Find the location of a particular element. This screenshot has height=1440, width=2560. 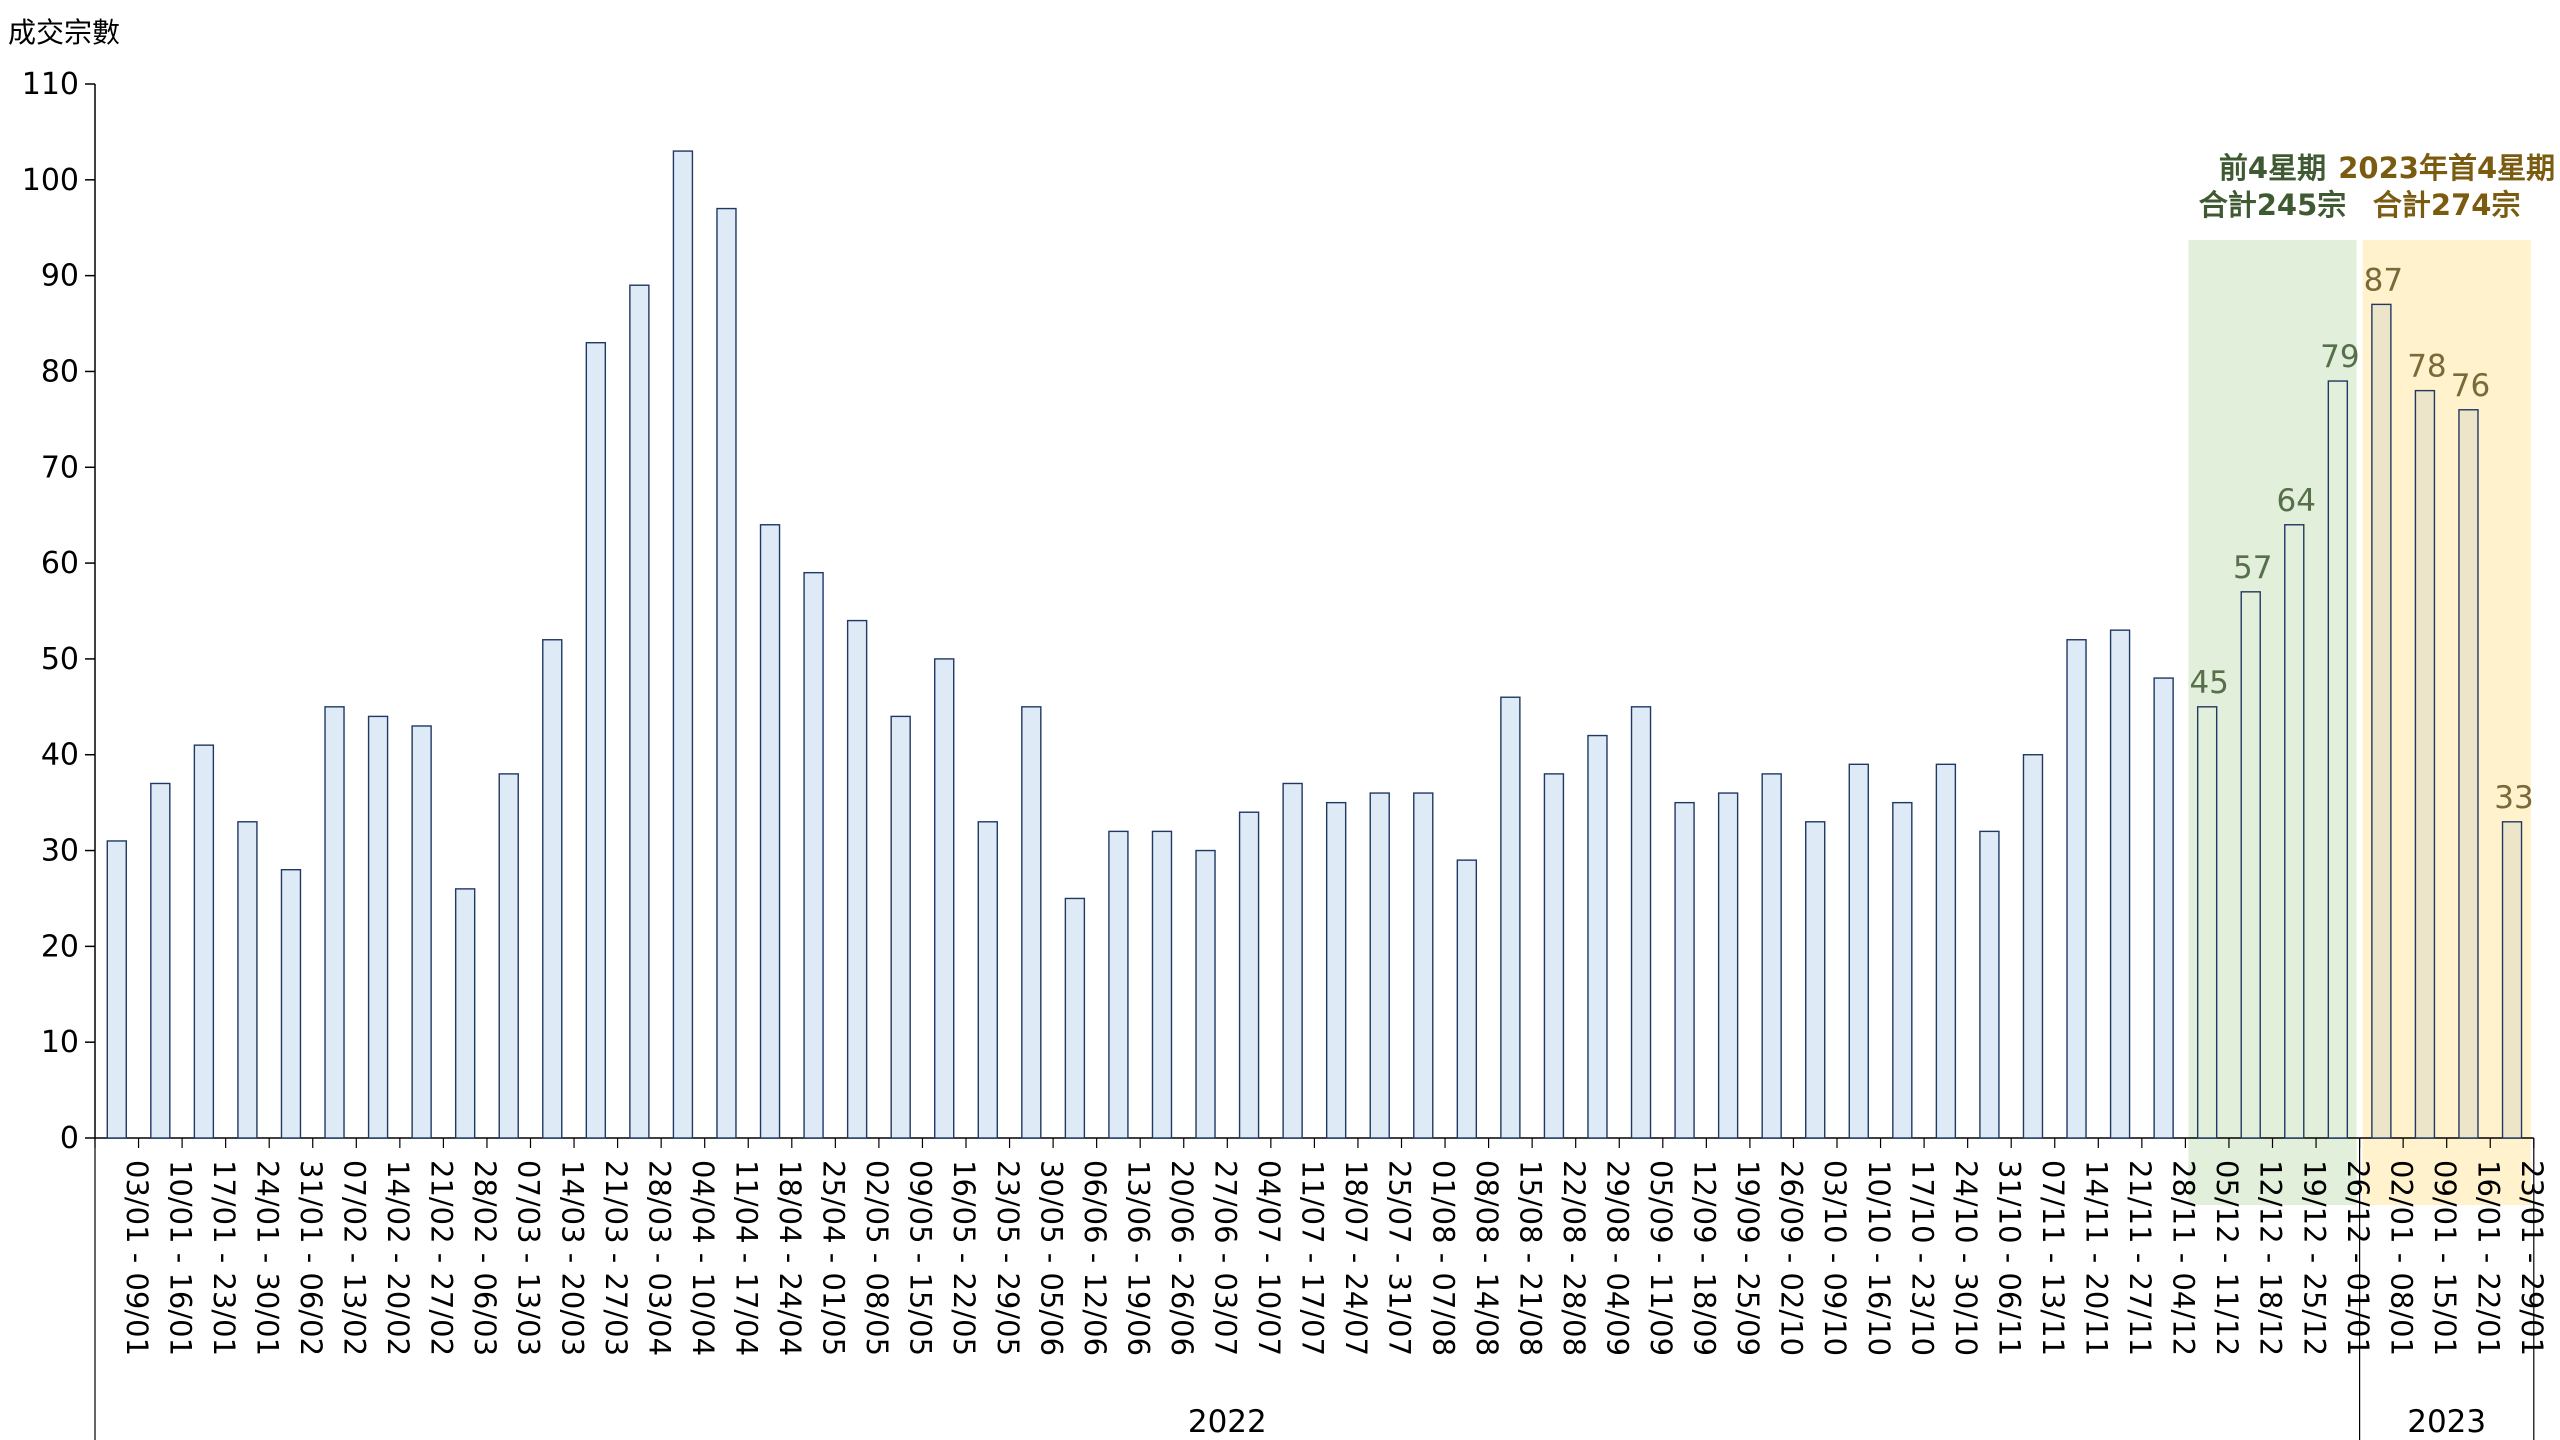

category-label-45: 07/11 - 13/11 is located at coordinates (2053, 1258).